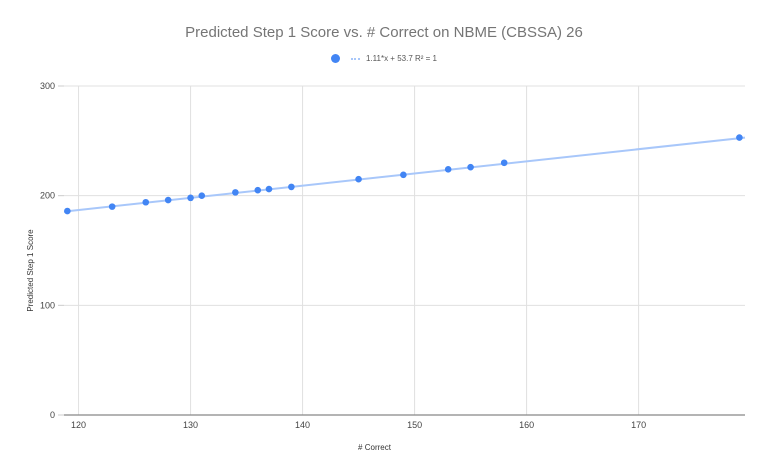 The height and width of the screenshot is (475, 768). What do you see at coordinates (526, 425) in the screenshot?
I see `x-tick-label: 160` at bounding box center [526, 425].